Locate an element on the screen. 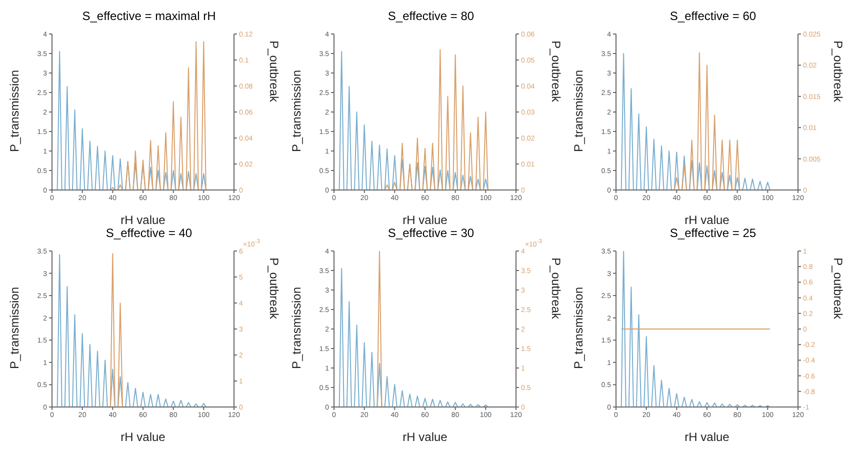 This screenshot has height=450, width=864. chart-title: S_effective = 25 is located at coordinates (713, 233).